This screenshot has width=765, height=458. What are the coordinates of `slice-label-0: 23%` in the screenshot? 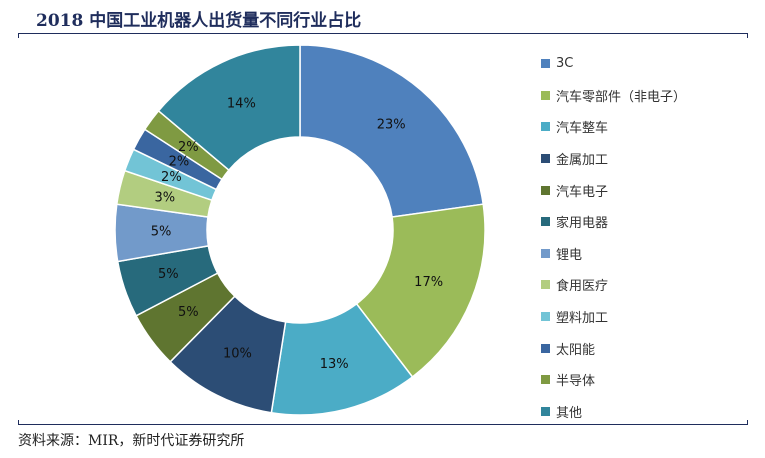 It's located at (391, 125).